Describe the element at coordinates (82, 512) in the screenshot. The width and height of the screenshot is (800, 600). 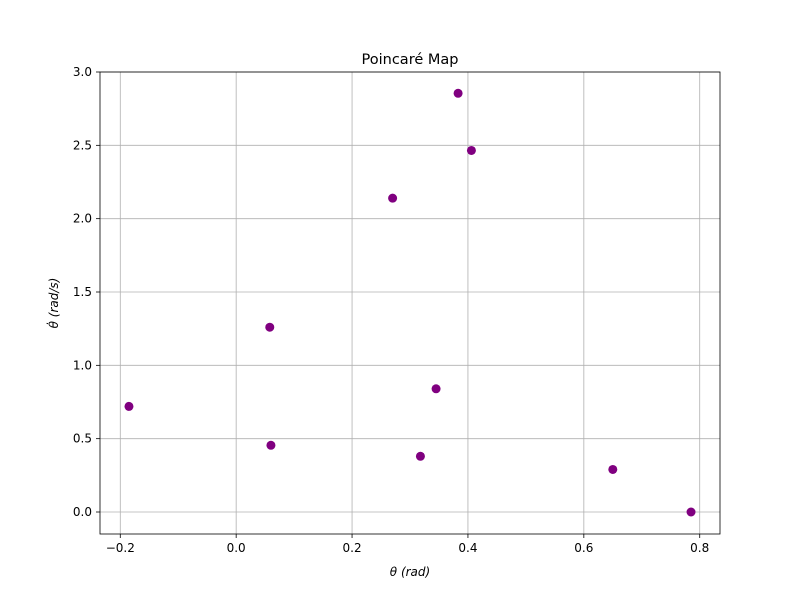
I see `y-tick-label: 0.0` at that location.